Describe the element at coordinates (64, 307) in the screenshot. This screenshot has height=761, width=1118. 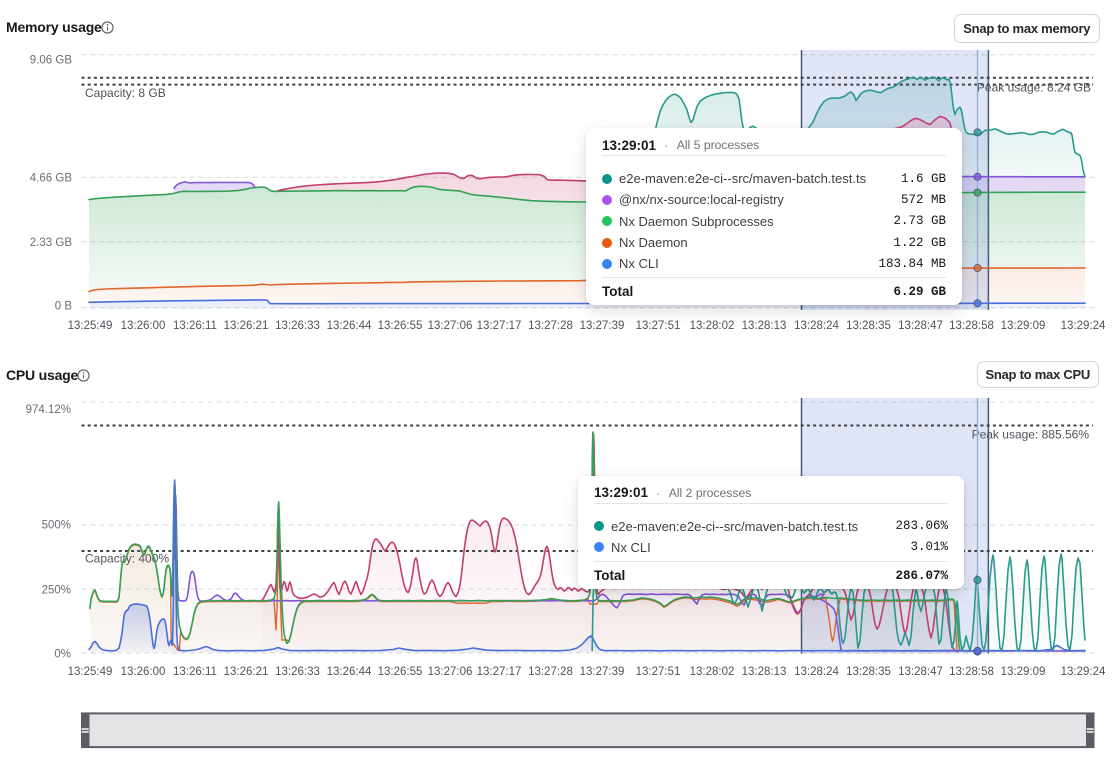
I see `svg-text: 0 B` at that location.